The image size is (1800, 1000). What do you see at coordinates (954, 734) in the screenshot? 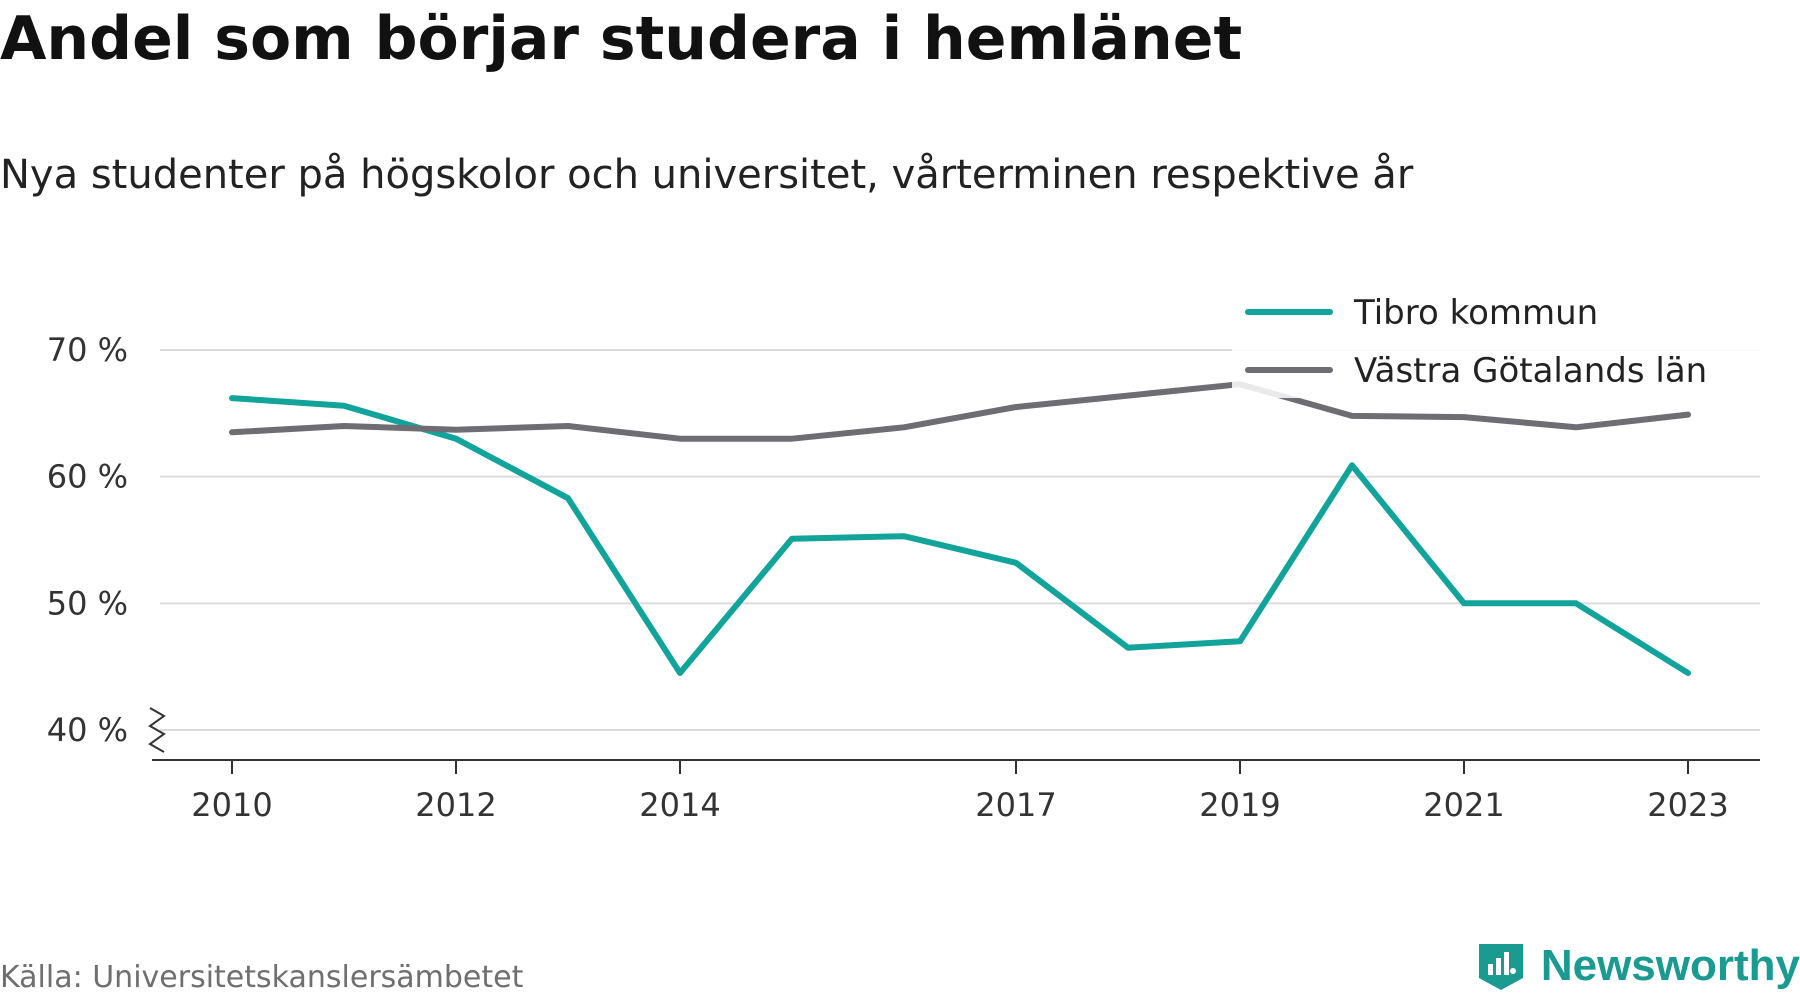
I see `x-axis` at bounding box center [954, 734].